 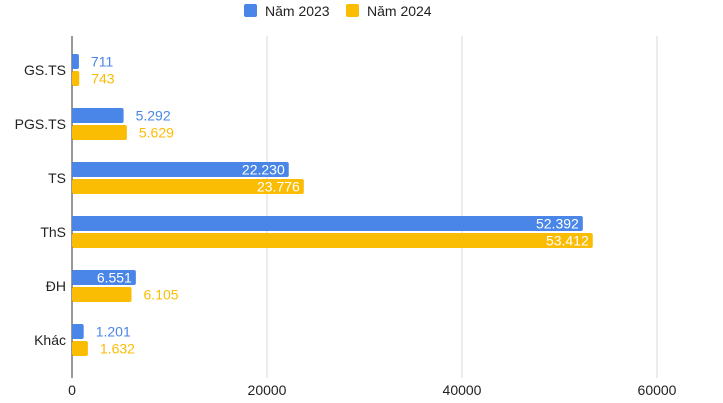 I want to click on bar-value-label: 1.632, so click(x=117, y=349).